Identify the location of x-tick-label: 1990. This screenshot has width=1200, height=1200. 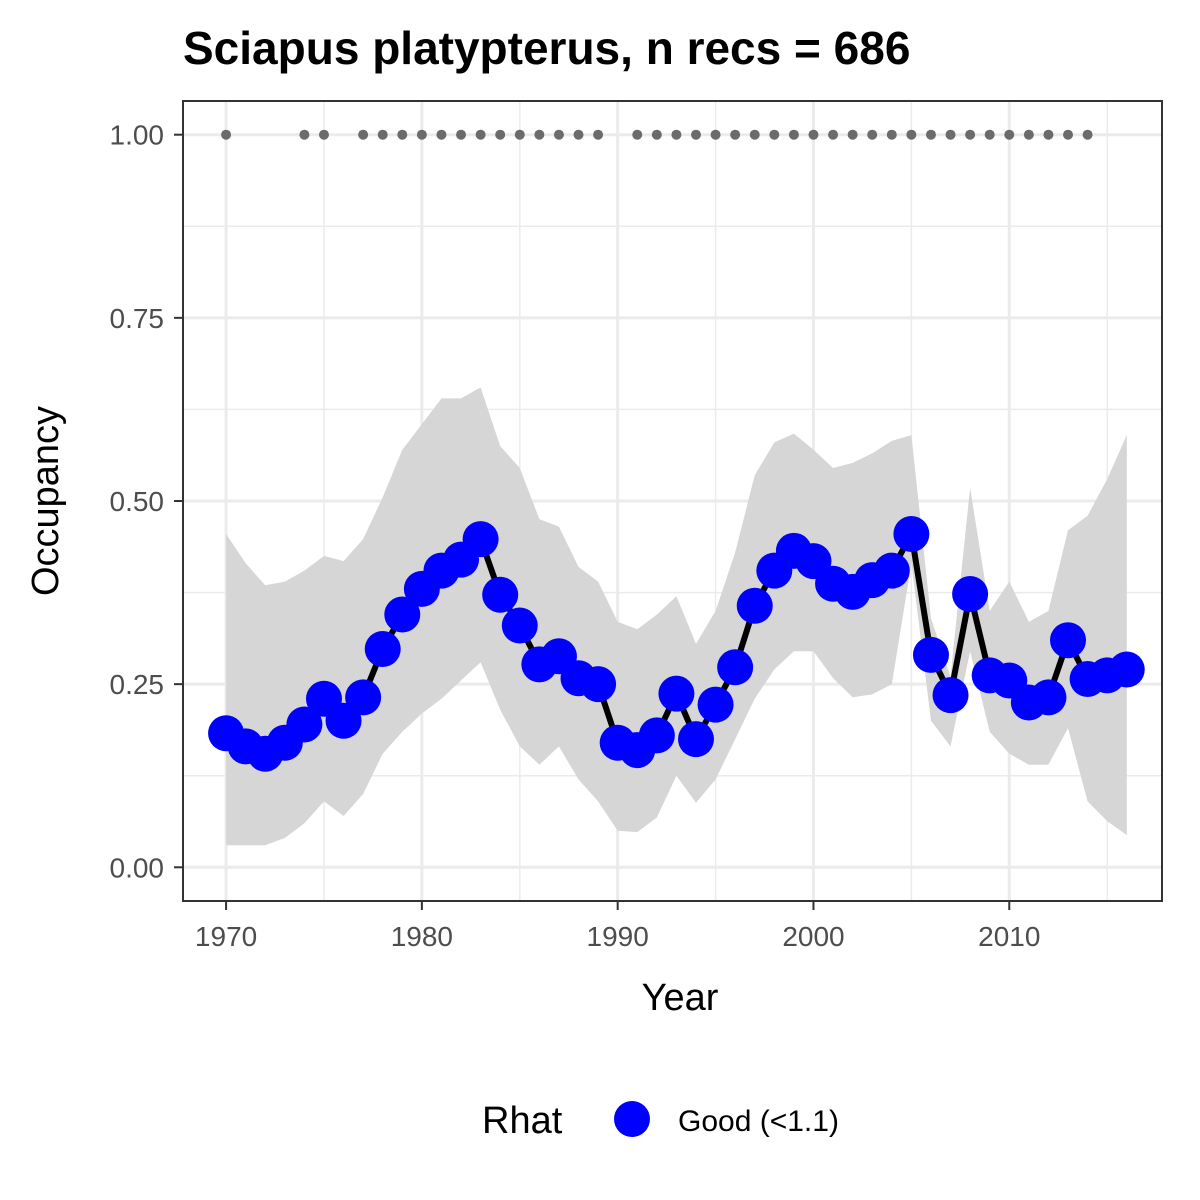
(618, 936).